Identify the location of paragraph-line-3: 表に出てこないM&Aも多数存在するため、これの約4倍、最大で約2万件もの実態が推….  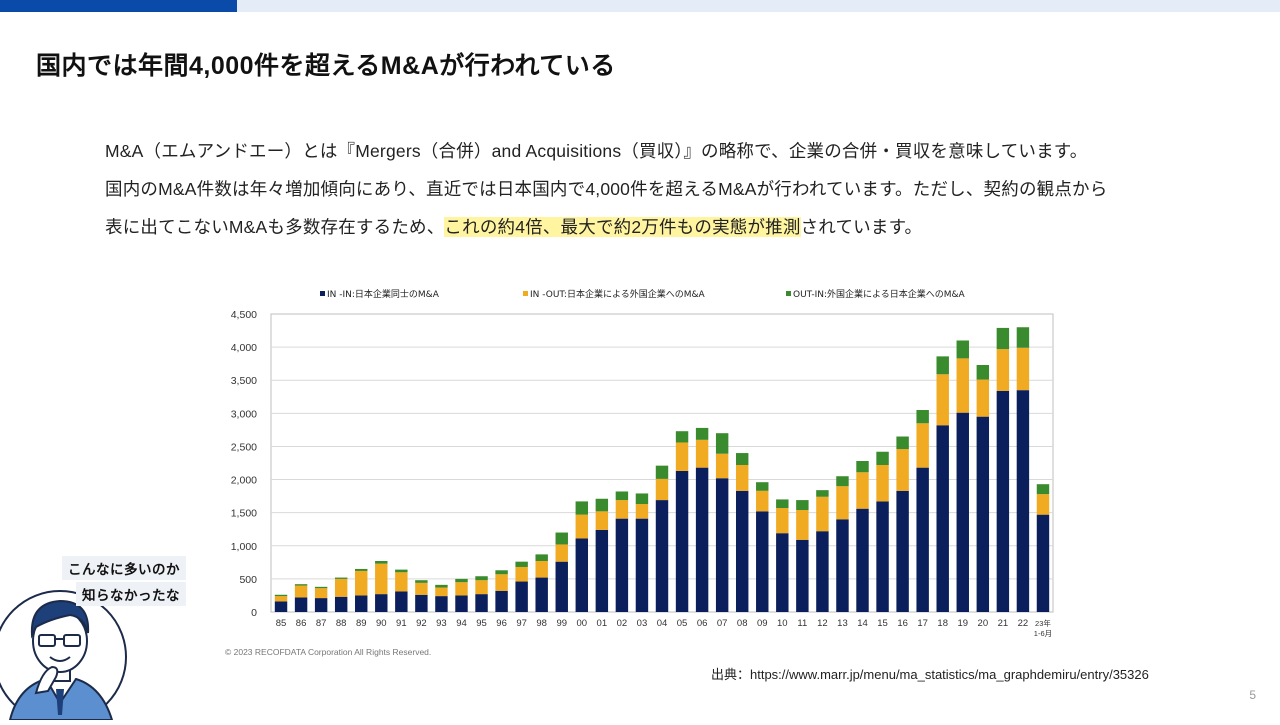
(650, 227).